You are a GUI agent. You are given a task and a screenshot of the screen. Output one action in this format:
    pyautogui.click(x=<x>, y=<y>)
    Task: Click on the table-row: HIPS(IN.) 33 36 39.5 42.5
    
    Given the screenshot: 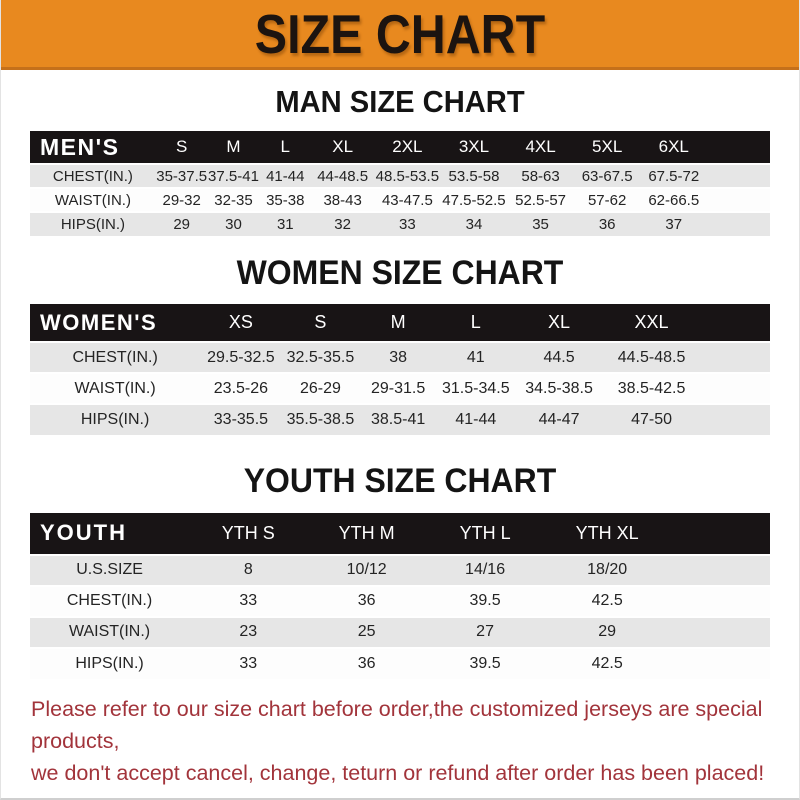 What is the action you would take?
    pyautogui.click(x=400, y=662)
    